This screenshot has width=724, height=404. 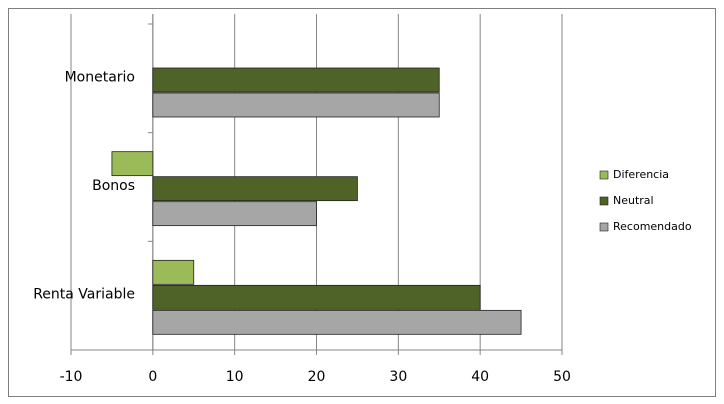 I want to click on legend-label: Neutral, so click(x=633, y=200).